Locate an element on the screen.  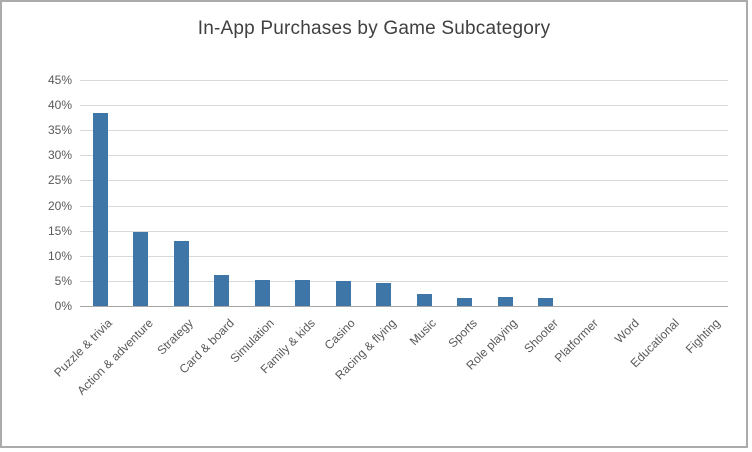
y-axis-label: 5% is located at coordinates (63, 280).